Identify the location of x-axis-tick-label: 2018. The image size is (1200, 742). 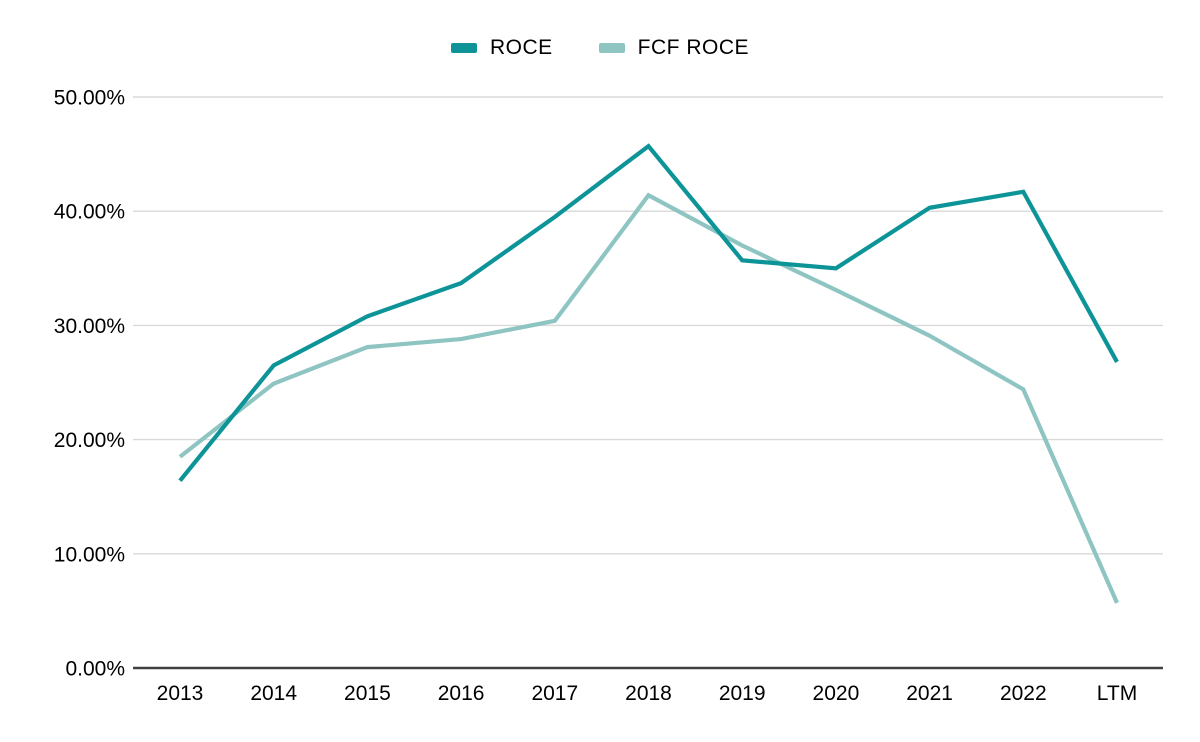
(648, 693).